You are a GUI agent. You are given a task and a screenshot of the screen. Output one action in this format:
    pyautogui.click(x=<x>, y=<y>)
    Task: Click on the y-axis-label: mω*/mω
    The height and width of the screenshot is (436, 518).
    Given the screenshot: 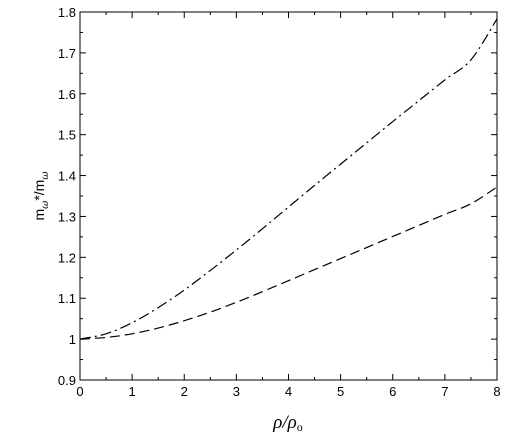 What is the action you would take?
    pyautogui.click(x=41, y=196)
    